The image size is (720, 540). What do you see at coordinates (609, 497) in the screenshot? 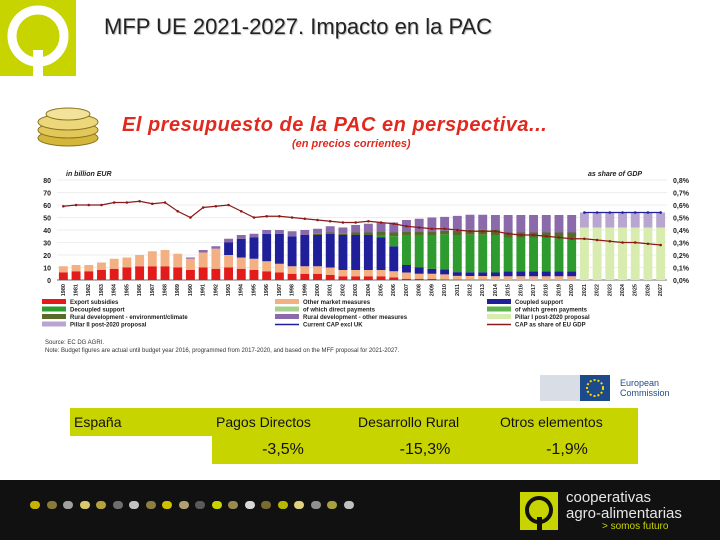
I see `footer-brand-line1: cooperativas` at bounding box center [609, 497].